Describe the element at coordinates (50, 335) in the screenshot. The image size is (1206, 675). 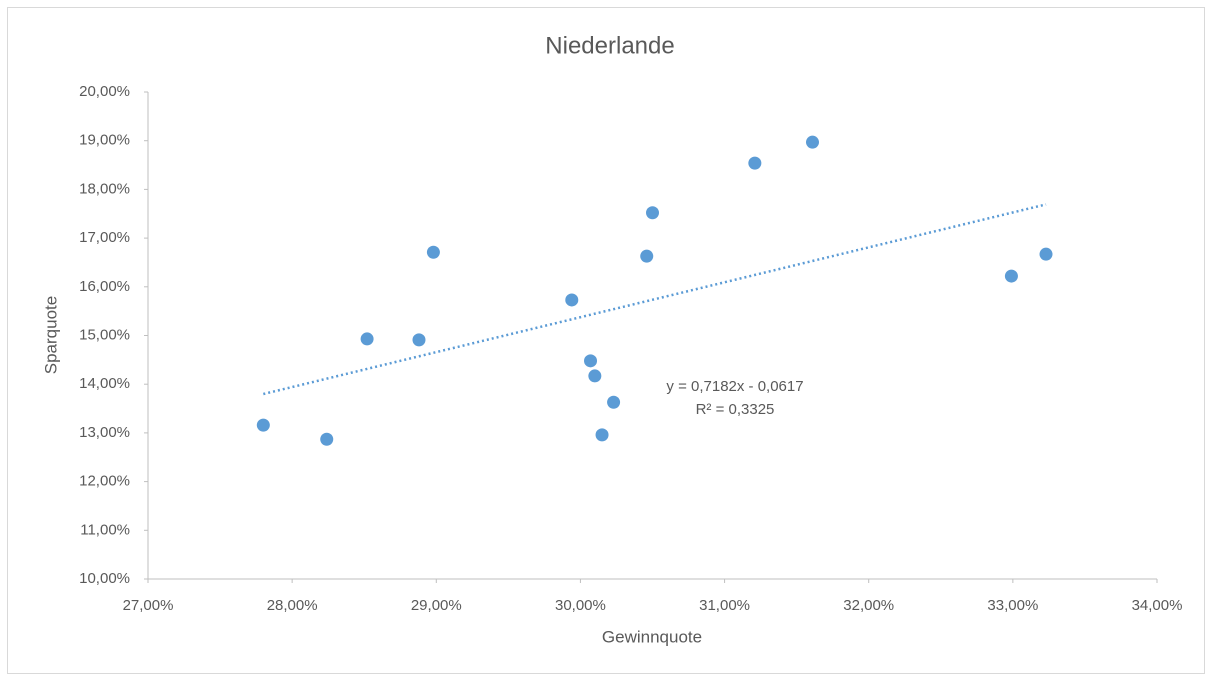
I see `y-axis-label: Sparquote` at that location.